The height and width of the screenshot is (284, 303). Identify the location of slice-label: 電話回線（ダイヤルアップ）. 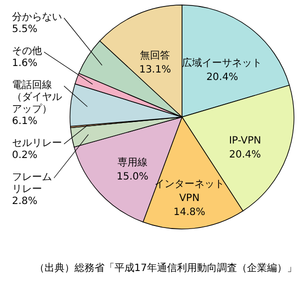
(37, 97).